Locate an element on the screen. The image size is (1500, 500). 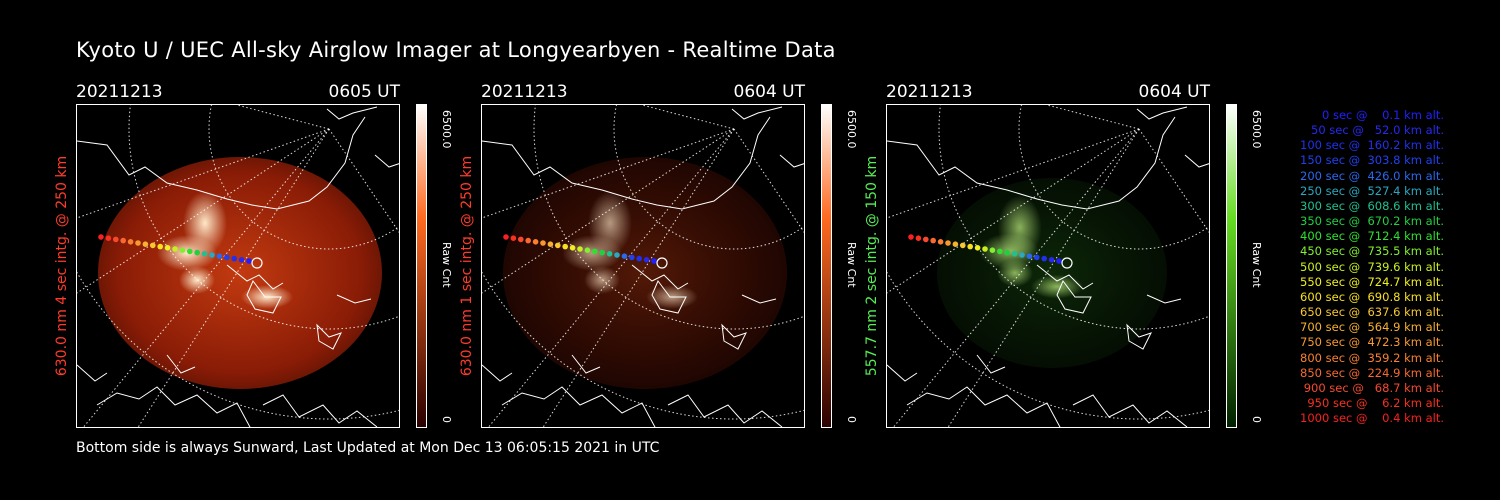
legend-row: 0 sec @ 0.1 km alt. is located at coordinates (1382, 115).